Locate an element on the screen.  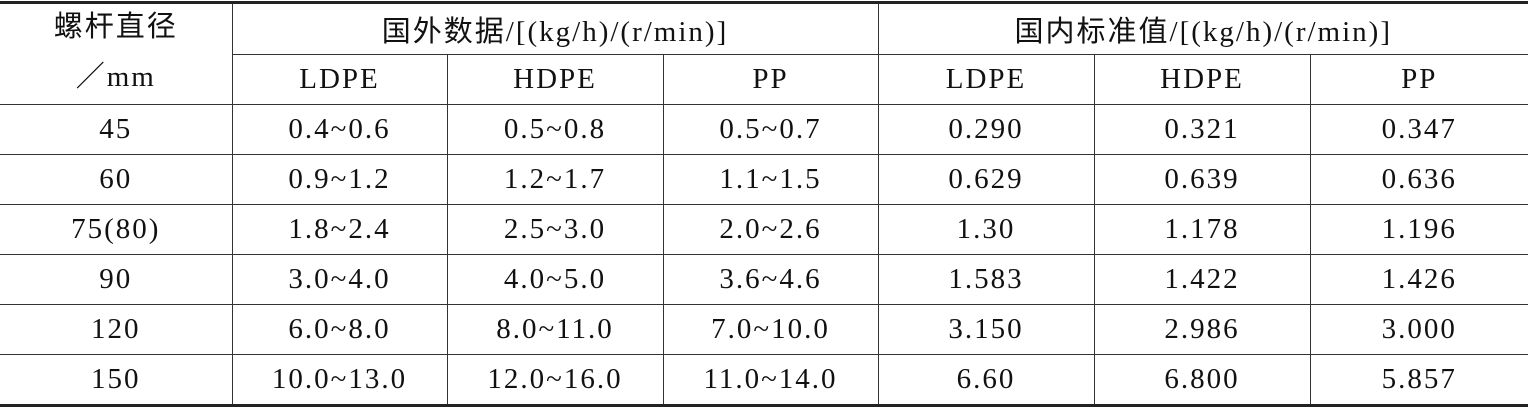
data-cell: 6.60 is located at coordinates (986, 380).